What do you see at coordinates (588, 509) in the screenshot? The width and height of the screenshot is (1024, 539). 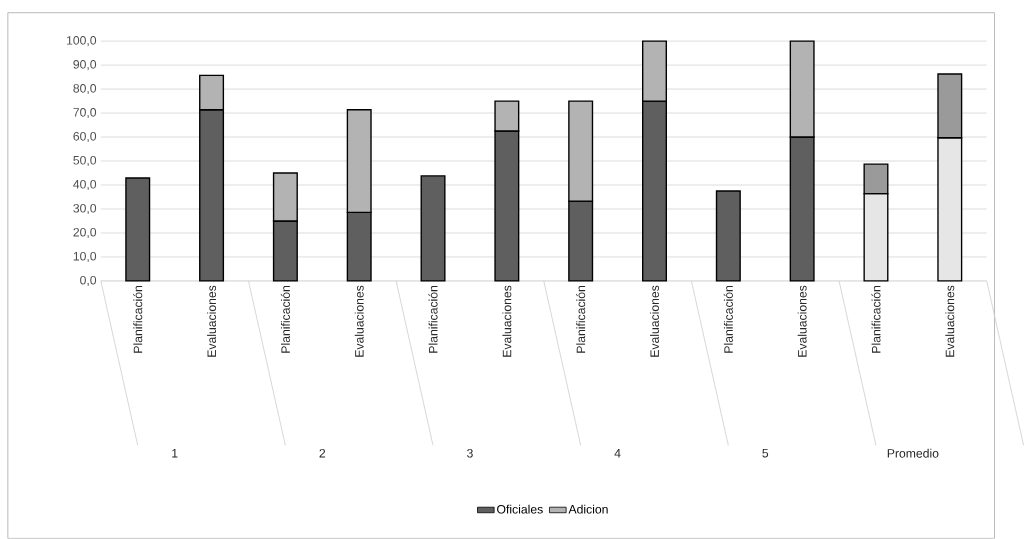 I see `legend-label: Adicion` at bounding box center [588, 509].